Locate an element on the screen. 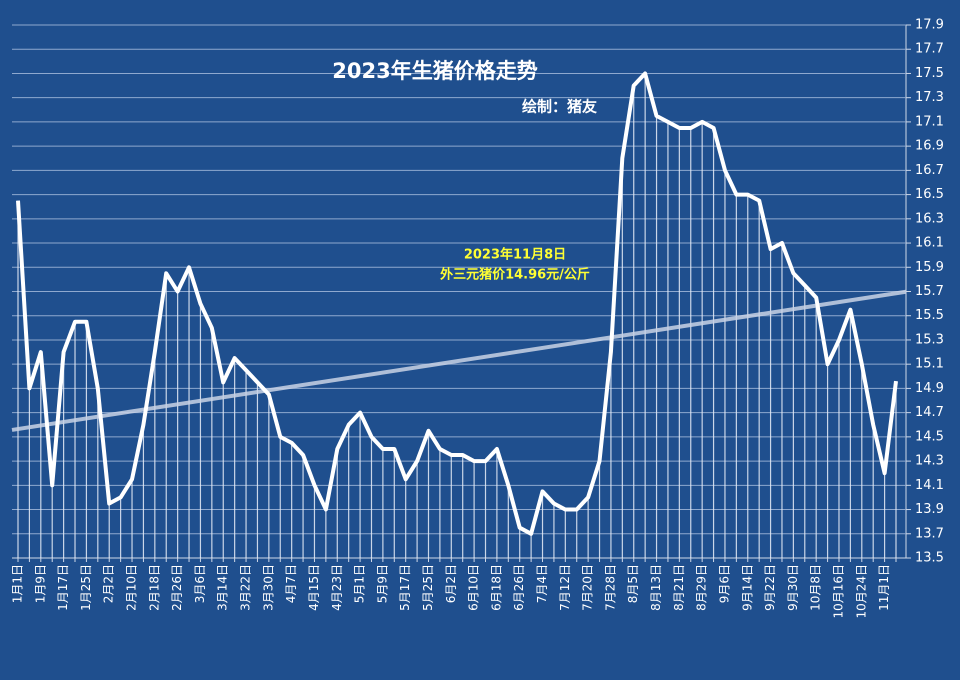  x-tick-label: 5月9日 is located at coordinates (382, 583).